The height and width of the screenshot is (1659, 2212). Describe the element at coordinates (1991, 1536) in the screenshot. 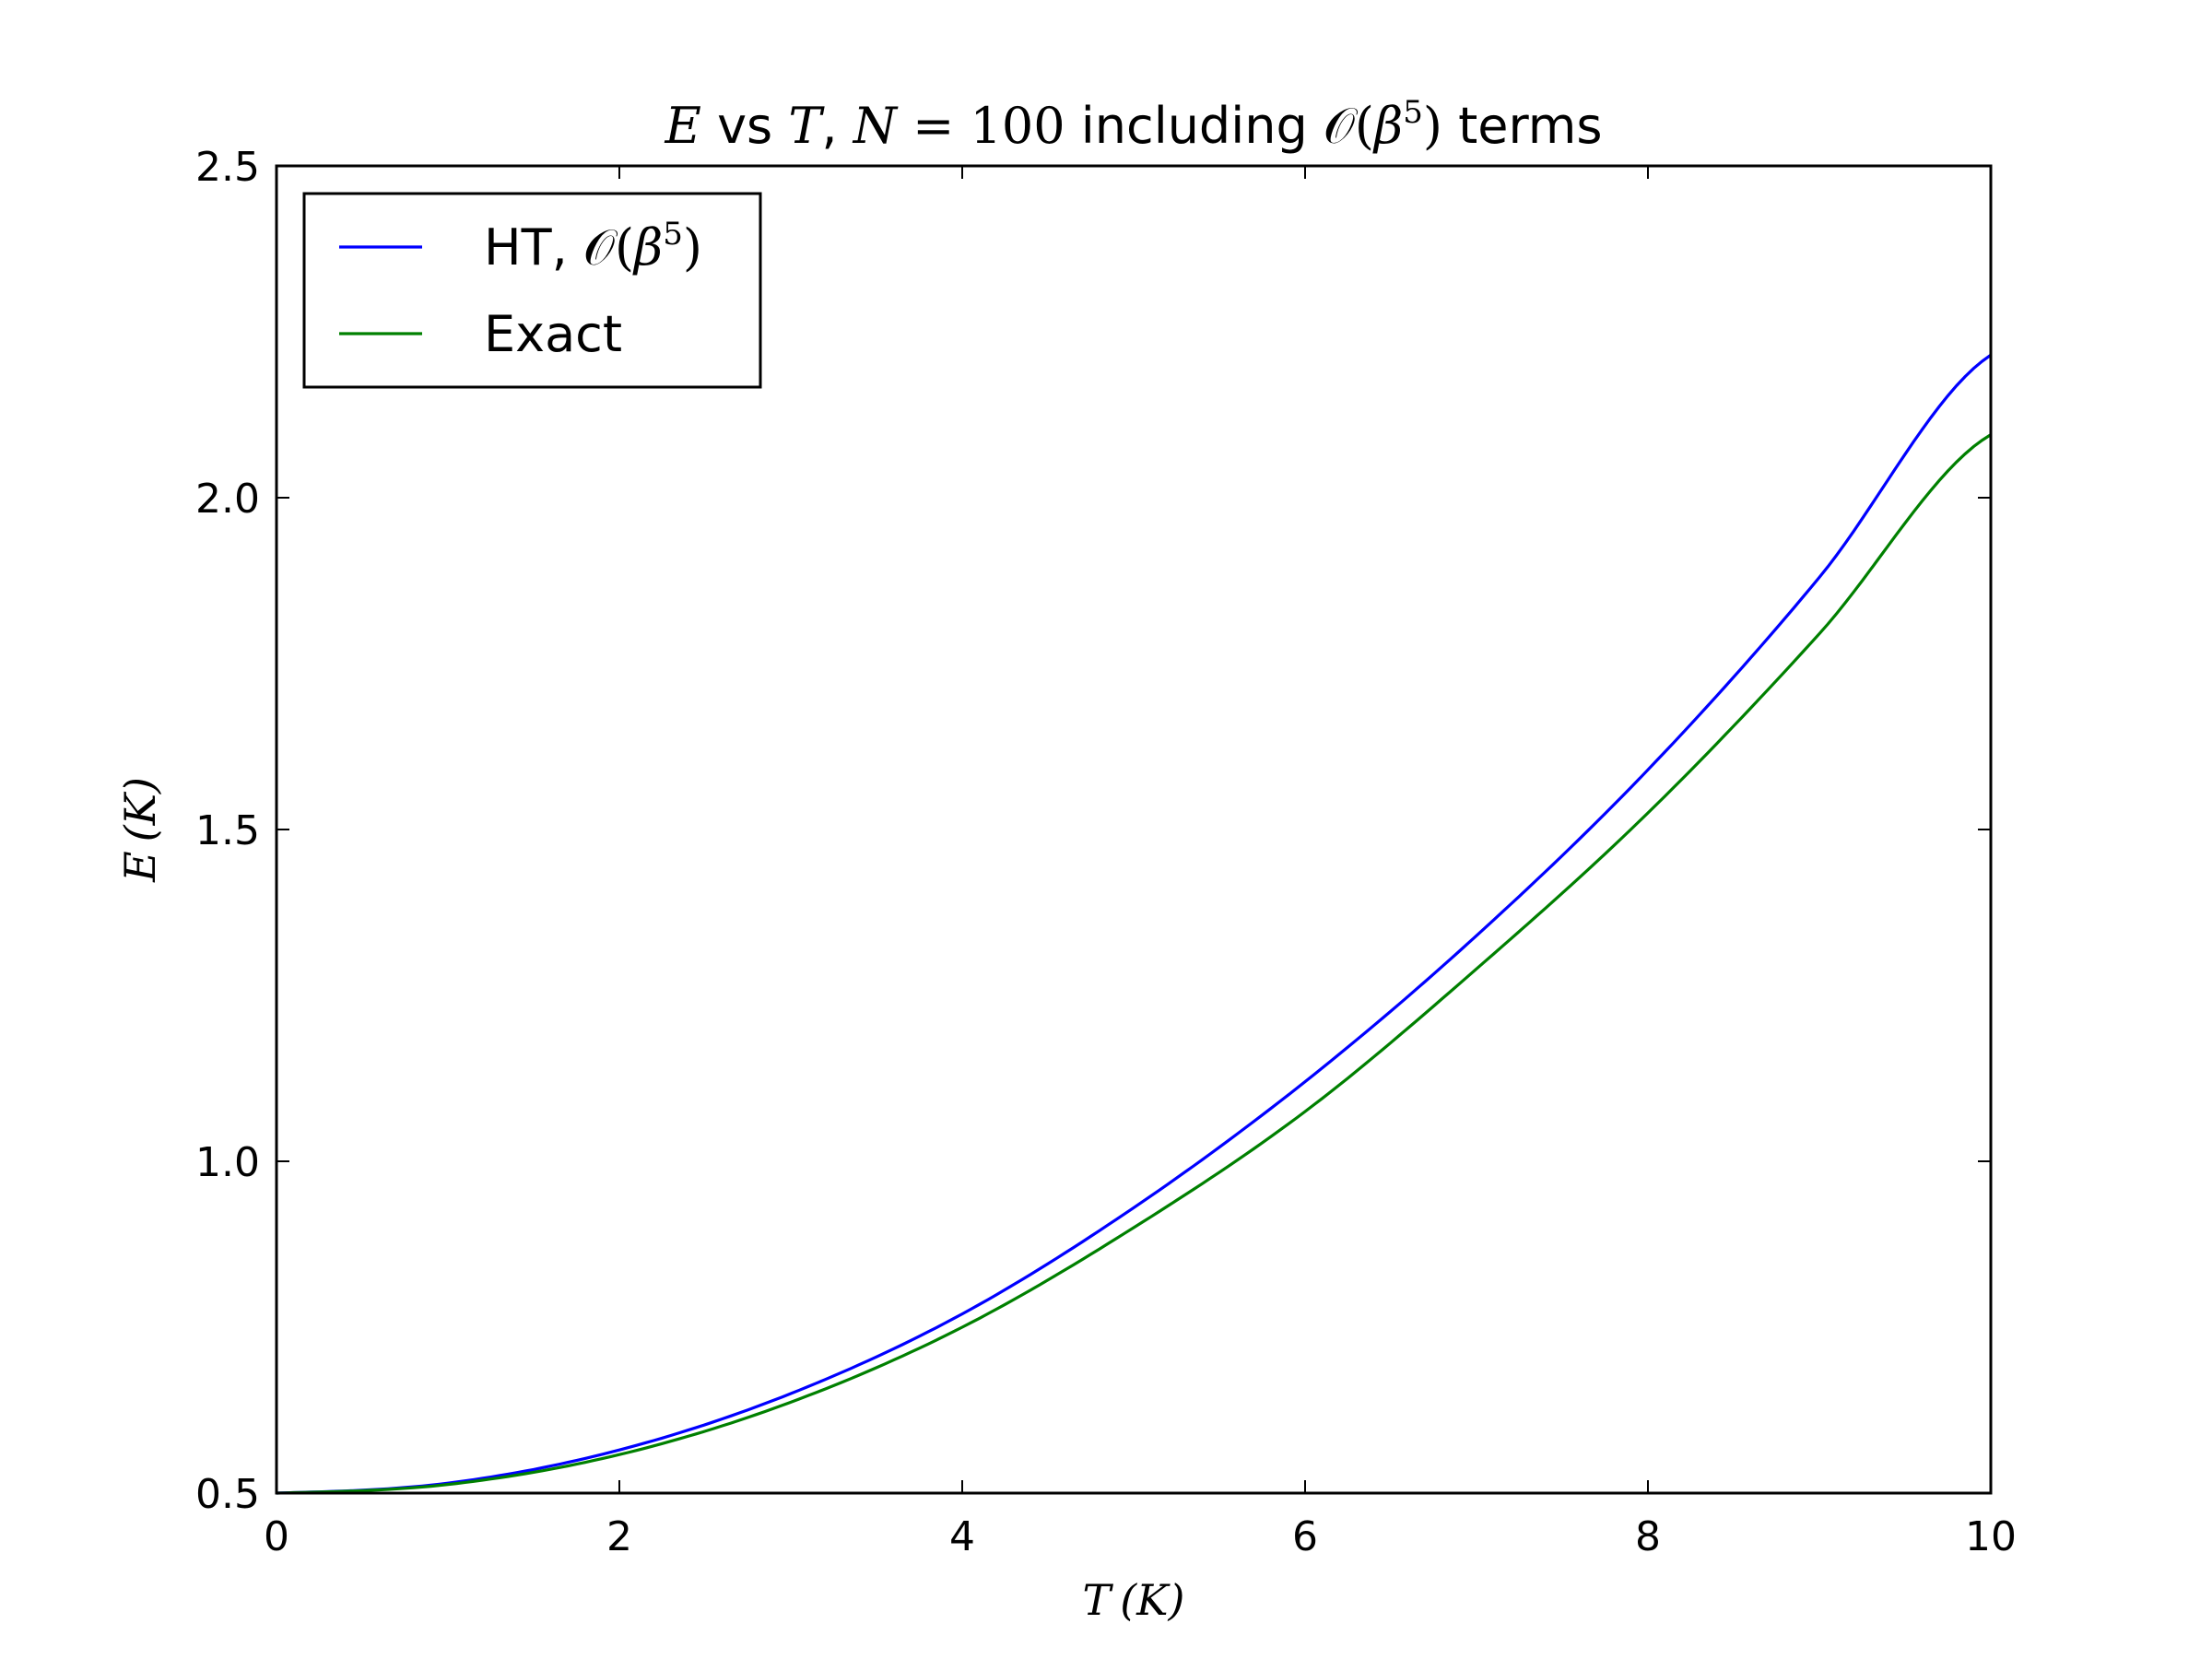

I see `x-tick-label: 10` at that location.